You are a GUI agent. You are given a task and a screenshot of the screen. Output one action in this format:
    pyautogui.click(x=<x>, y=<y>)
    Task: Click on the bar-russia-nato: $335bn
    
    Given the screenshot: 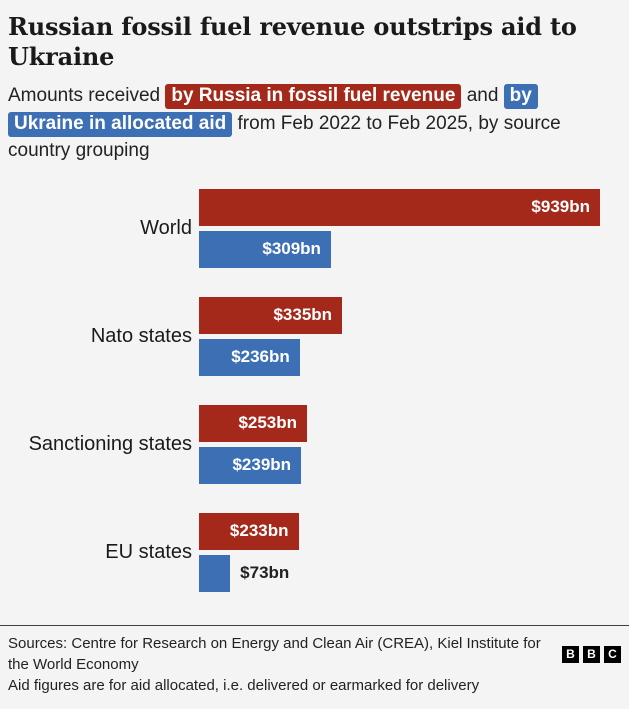 What is the action you would take?
    pyautogui.click(x=271, y=315)
    